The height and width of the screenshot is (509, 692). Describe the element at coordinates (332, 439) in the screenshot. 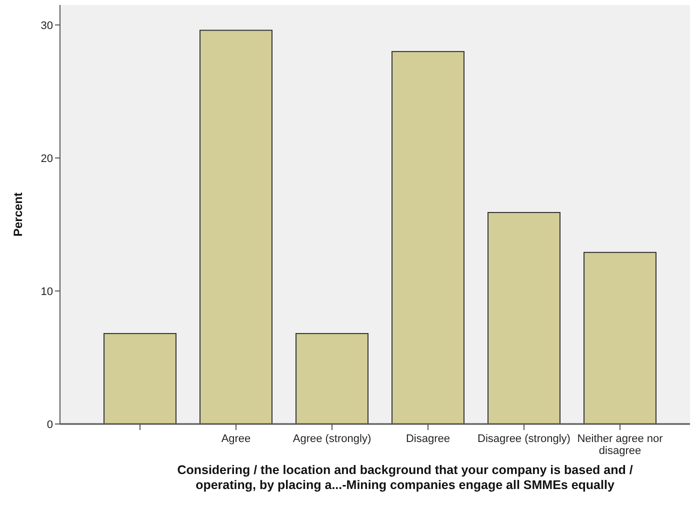

I see `x-tick-label: Agree (strongly)` at that location.